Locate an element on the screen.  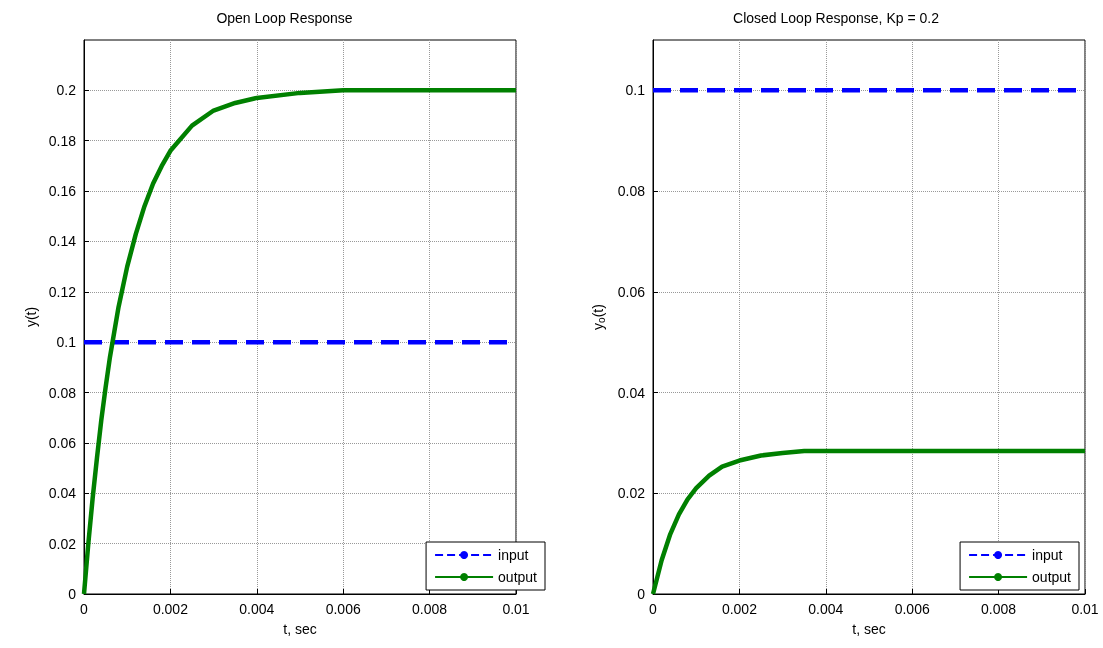
y-tick-label: 0.16 is located at coordinates (62, 191).